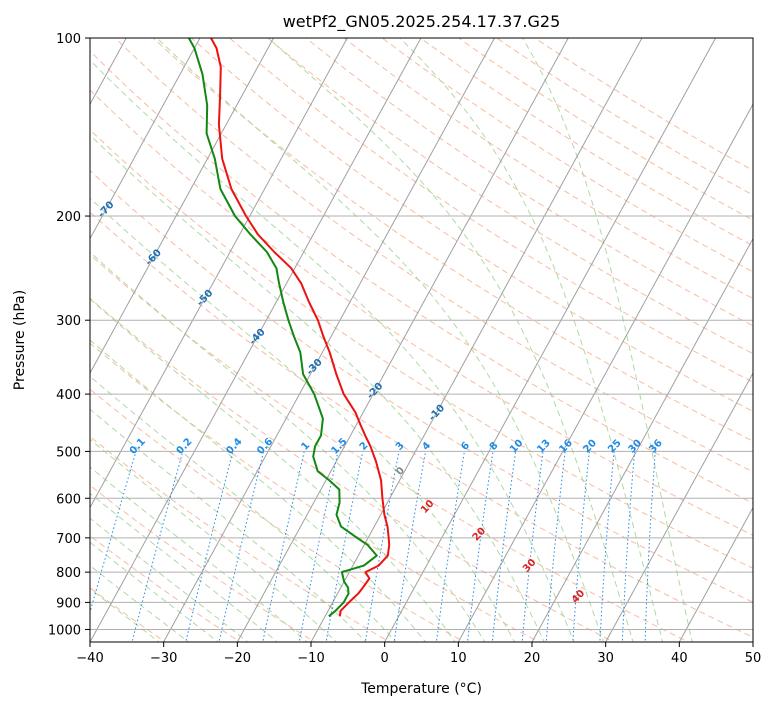 The width and height of the screenshot is (775, 708). Describe the element at coordinates (418, 654) in the screenshot. I see `x-axis-ticks: −40 −30 −20 −10 0 10 20 30 40 50` at that location.